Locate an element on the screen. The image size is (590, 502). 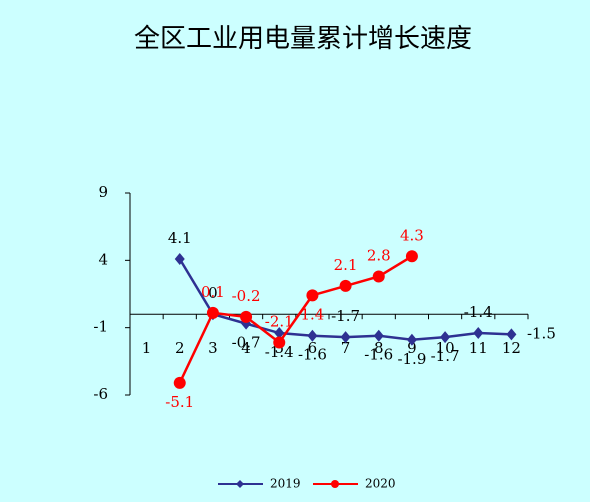
chart-title: 全区工业用电量累计增长速度 is located at coordinates (303, 39).